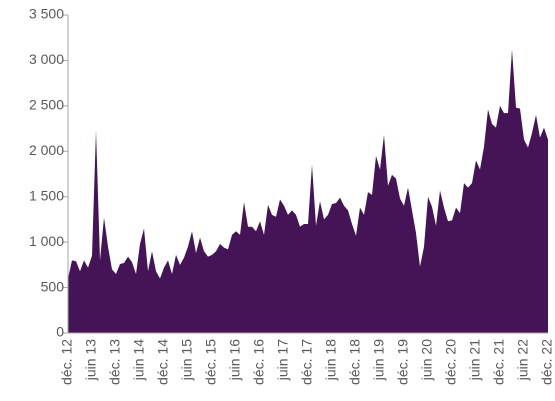 This screenshot has width=555, height=401. I want to click on x-tick-label: déc. 13, so click(115, 362).